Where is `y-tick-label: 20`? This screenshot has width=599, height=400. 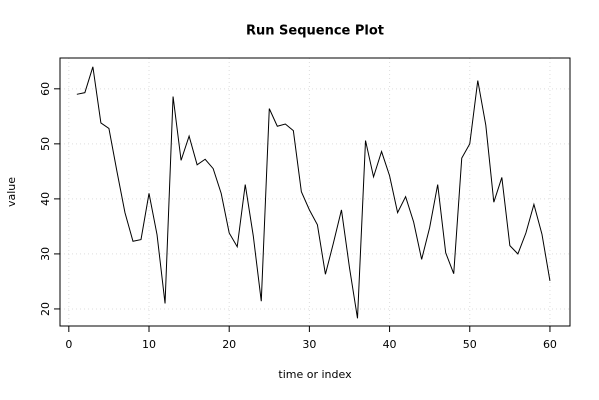
y-tick-label: 20 is located at coordinates (45, 309).